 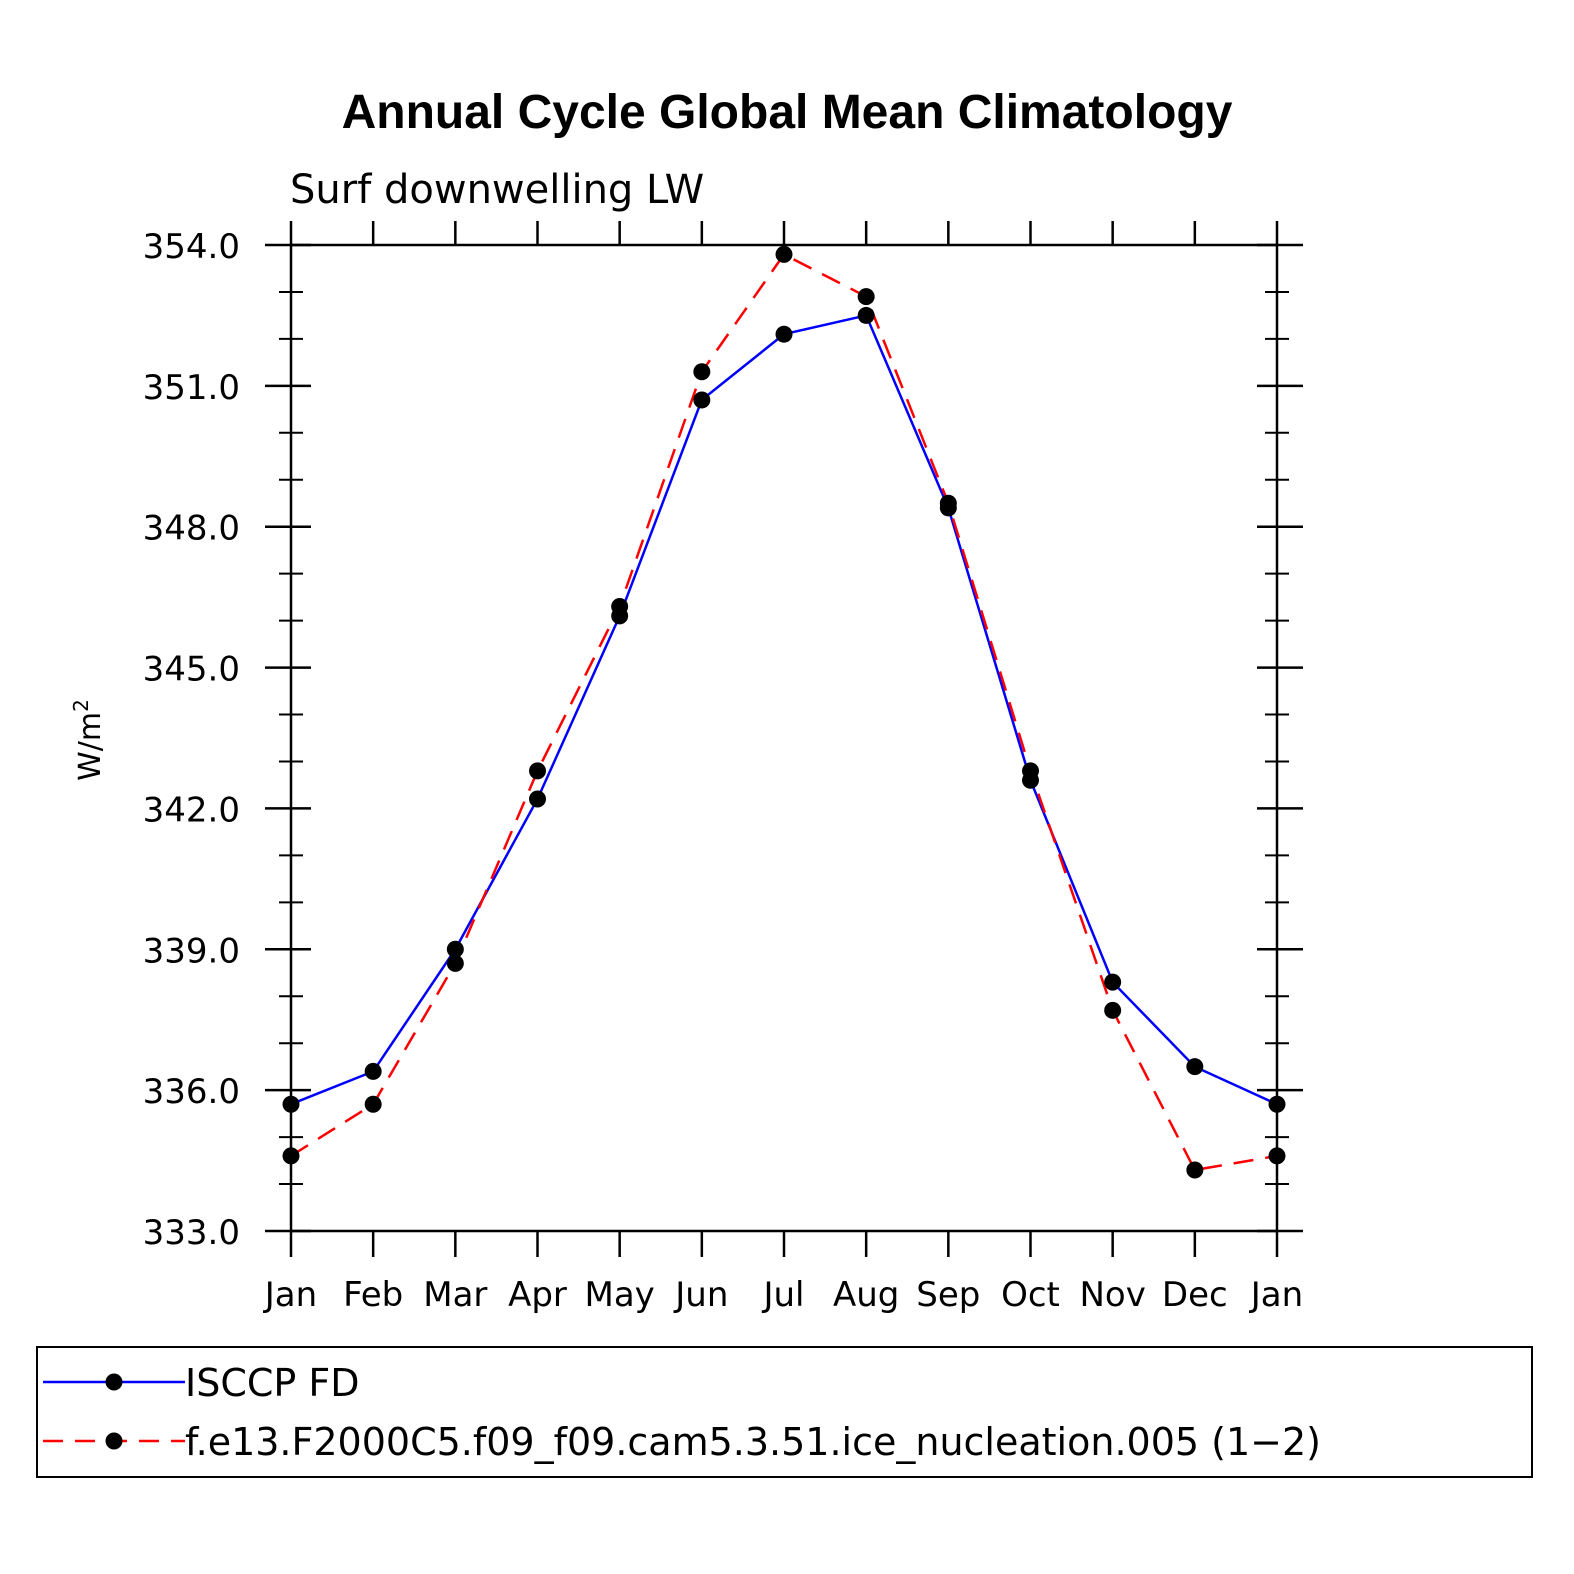 What do you see at coordinates (700, 1295) in the screenshot?
I see `x-tick-label: Jun` at bounding box center [700, 1295].